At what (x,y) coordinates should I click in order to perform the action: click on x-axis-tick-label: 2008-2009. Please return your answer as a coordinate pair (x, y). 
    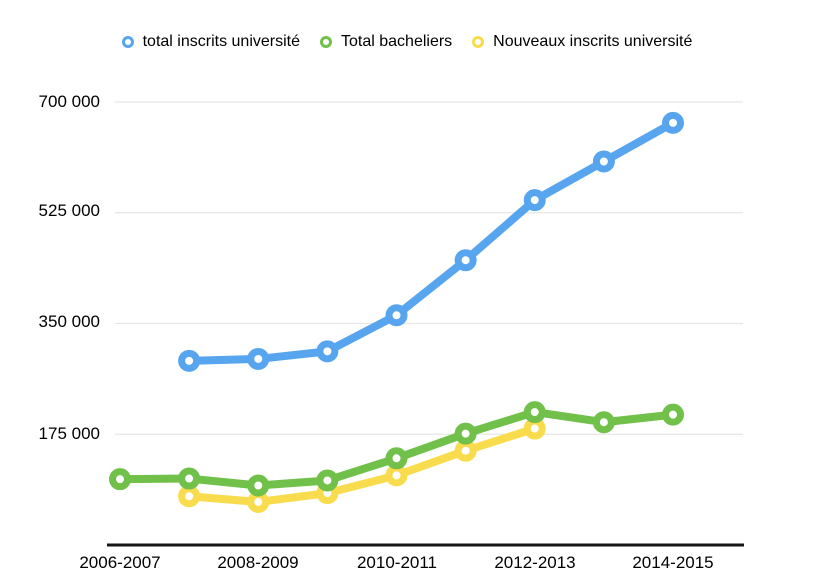
    Looking at the image, I should click on (258, 562).